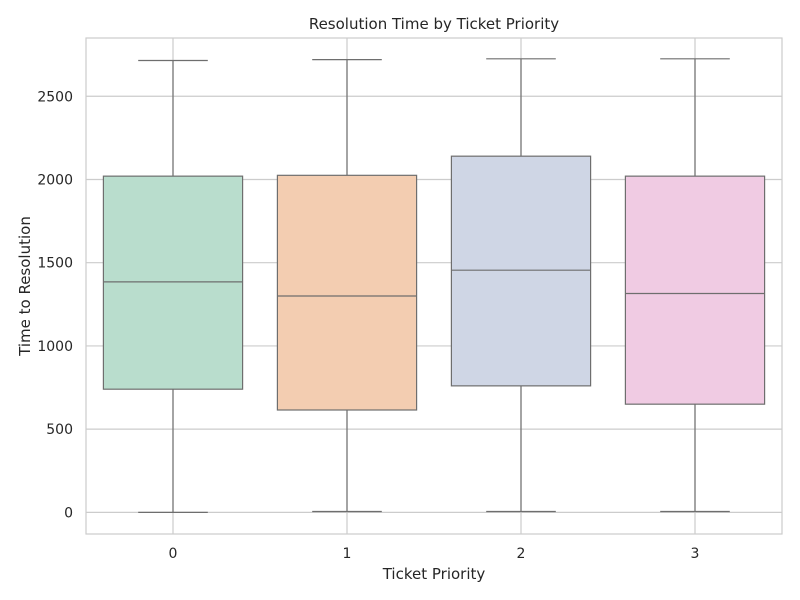 The height and width of the screenshot is (600, 800). What do you see at coordinates (55, 97) in the screenshot?
I see `y-tick-label: 2500` at bounding box center [55, 97].